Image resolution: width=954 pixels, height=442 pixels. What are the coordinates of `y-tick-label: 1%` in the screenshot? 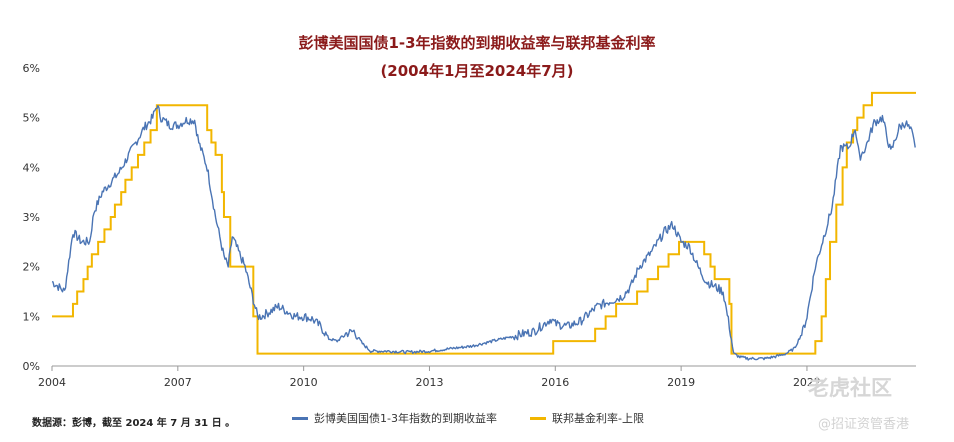 It's located at (31, 316).